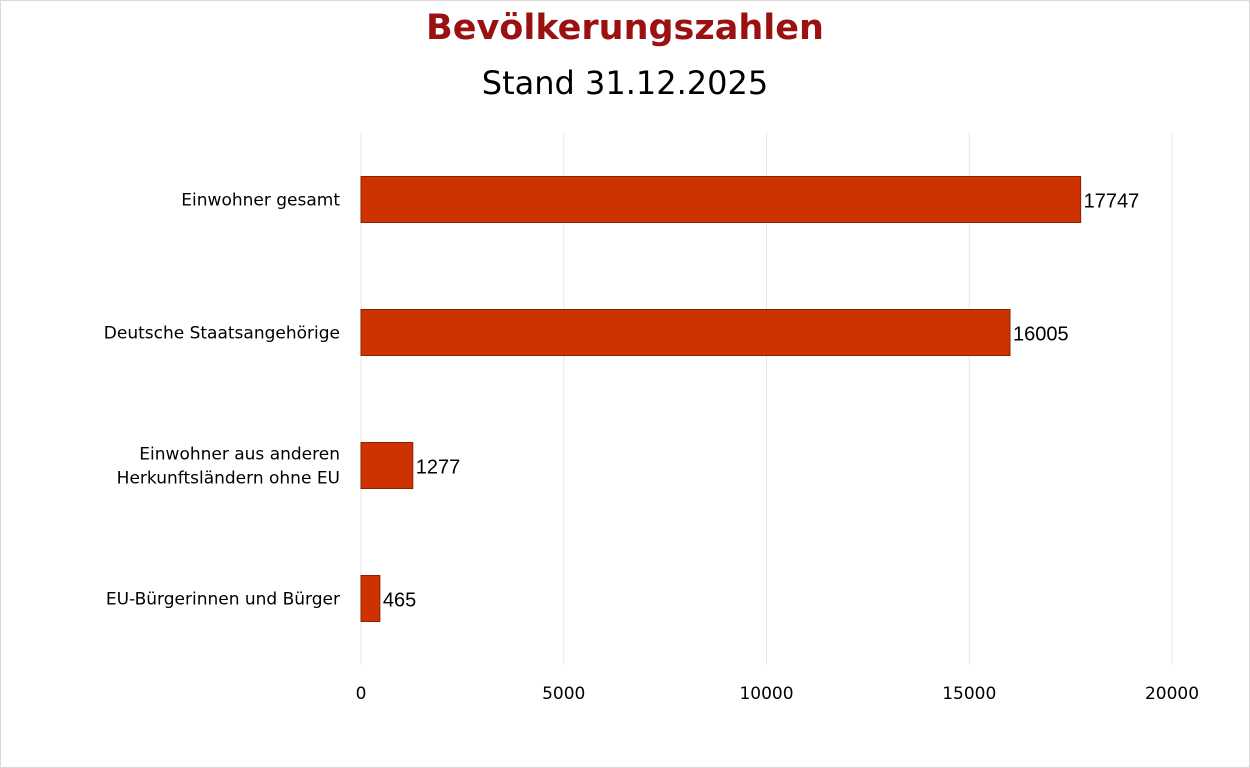  I want to click on x-tick-label: 5000, so click(563, 694).